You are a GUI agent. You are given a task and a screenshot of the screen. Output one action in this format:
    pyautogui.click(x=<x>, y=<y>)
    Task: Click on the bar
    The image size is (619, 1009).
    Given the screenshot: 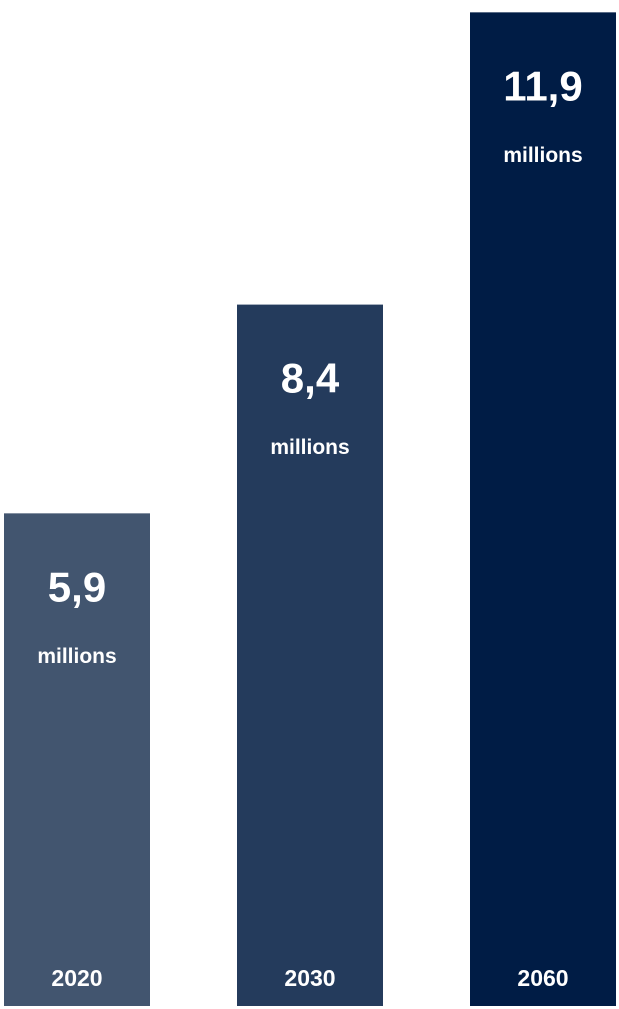 What is the action you would take?
    pyautogui.click(x=77, y=759)
    